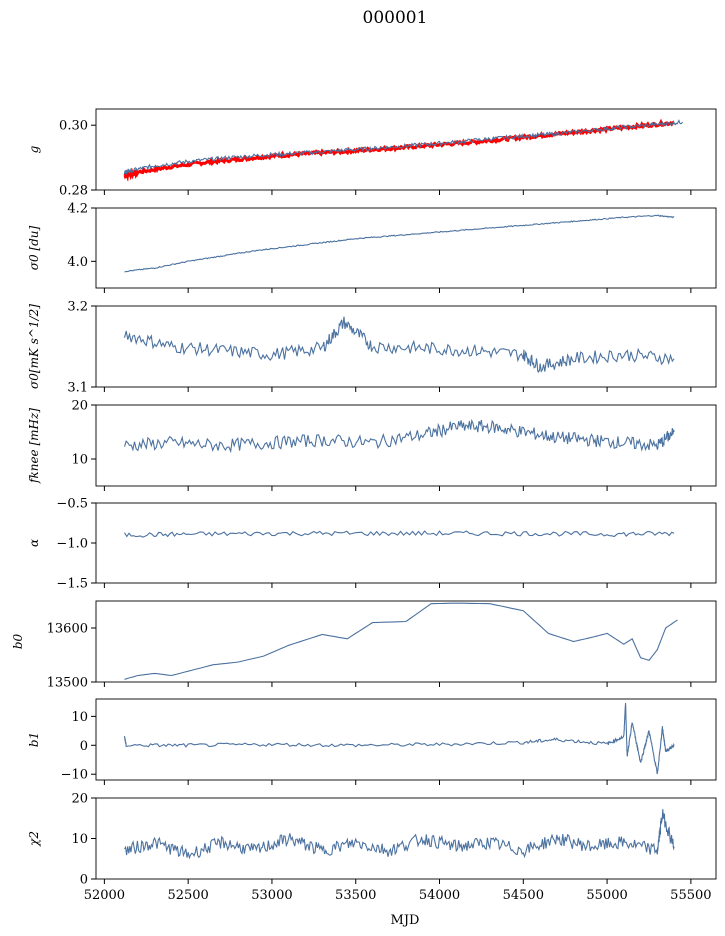  Describe the element at coordinates (395, 18) in the screenshot. I see `figure-title: 000001` at that location.